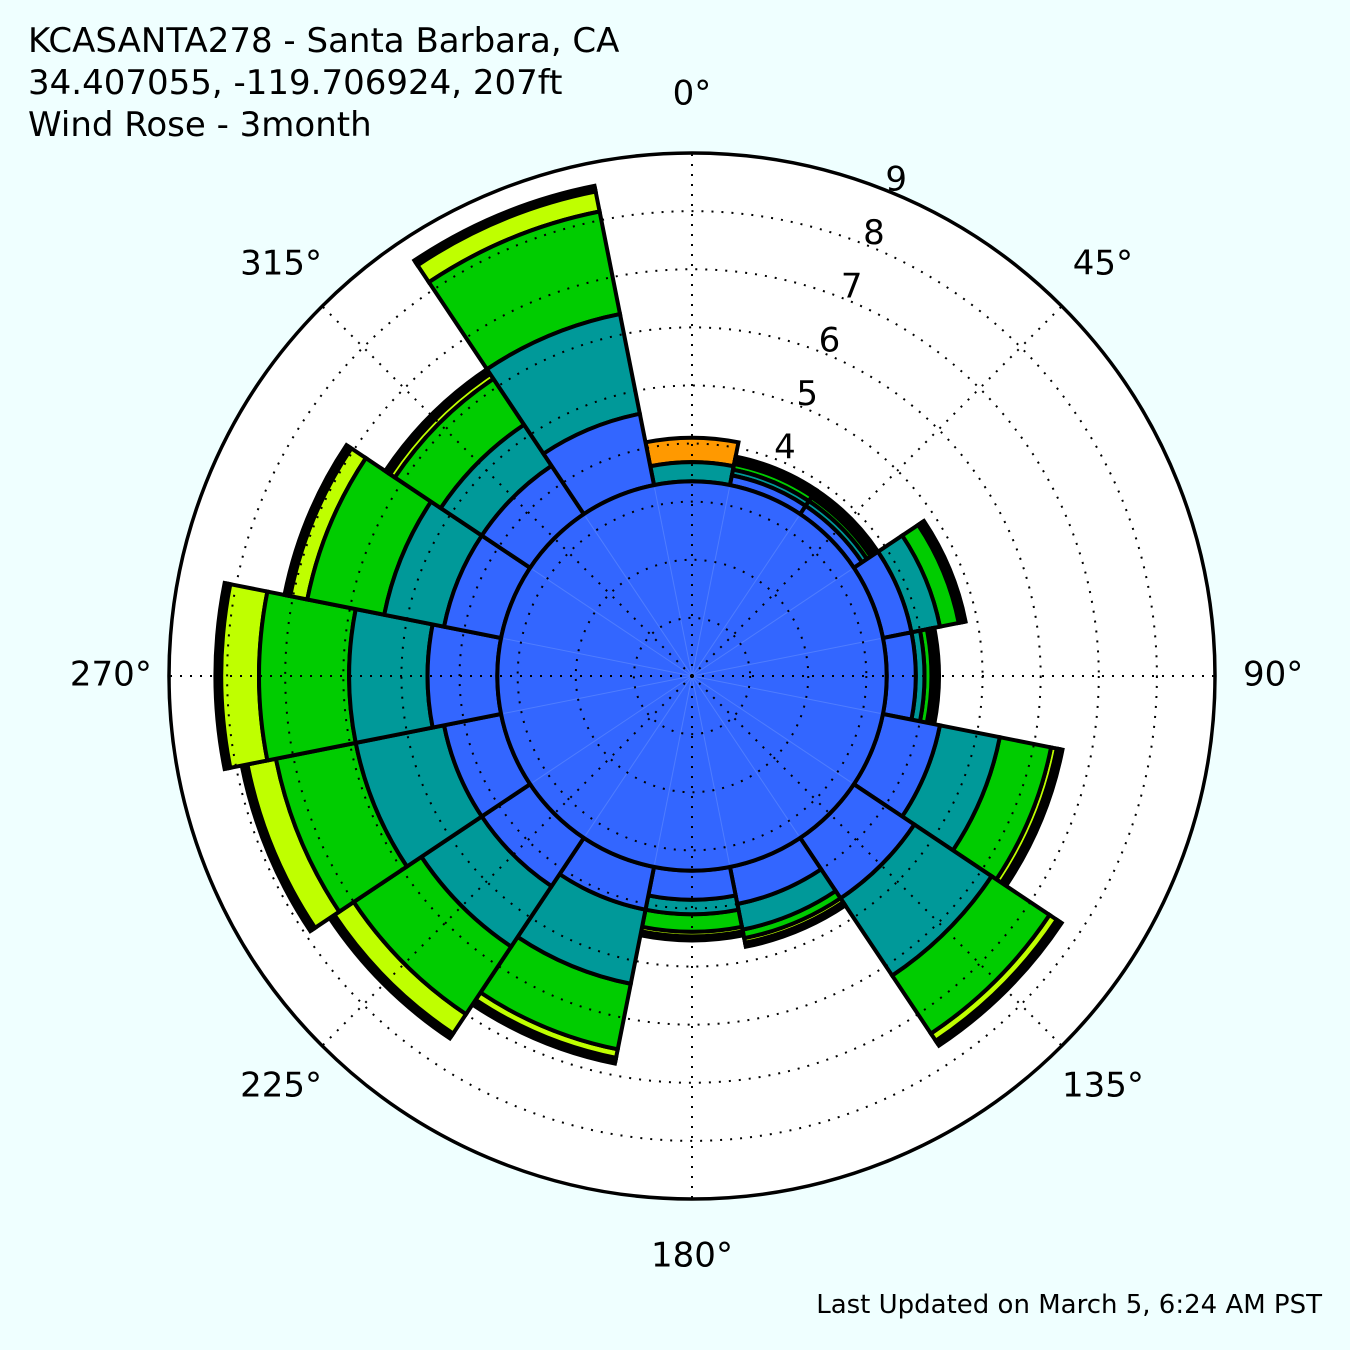 This screenshot has height=1350, width=1350. I want to click on angle-tick-label: 315°, so click(281, 264).